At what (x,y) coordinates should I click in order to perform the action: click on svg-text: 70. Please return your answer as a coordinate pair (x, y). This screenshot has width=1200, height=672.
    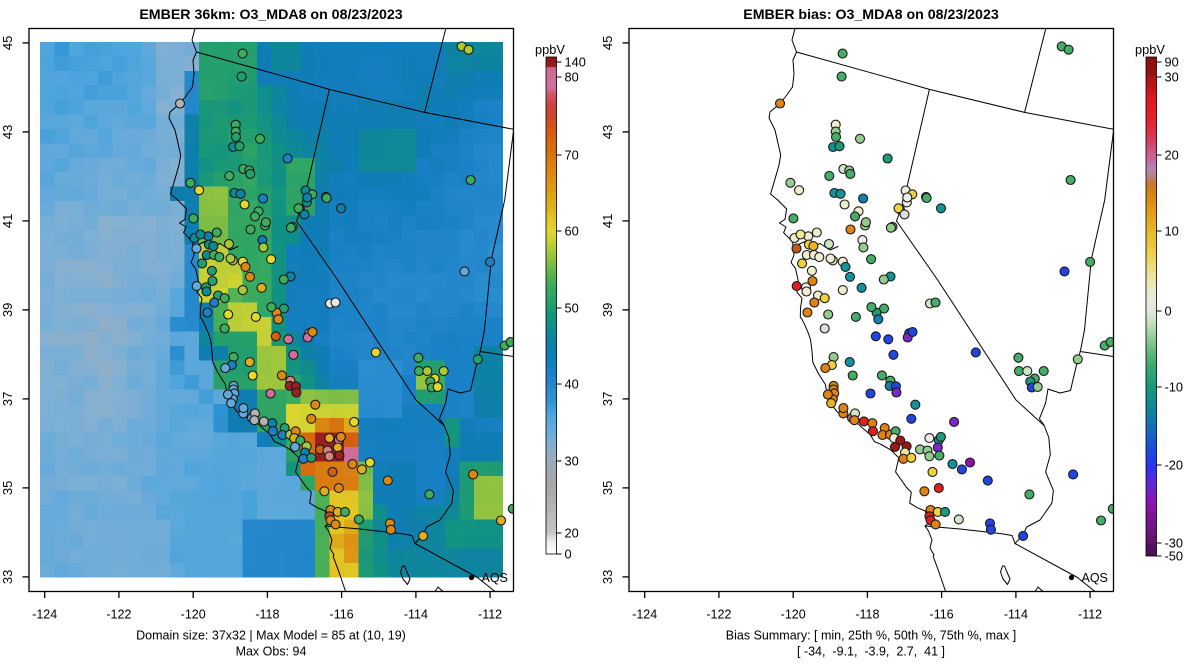
    Looking at the image, I should click on (572, 155).